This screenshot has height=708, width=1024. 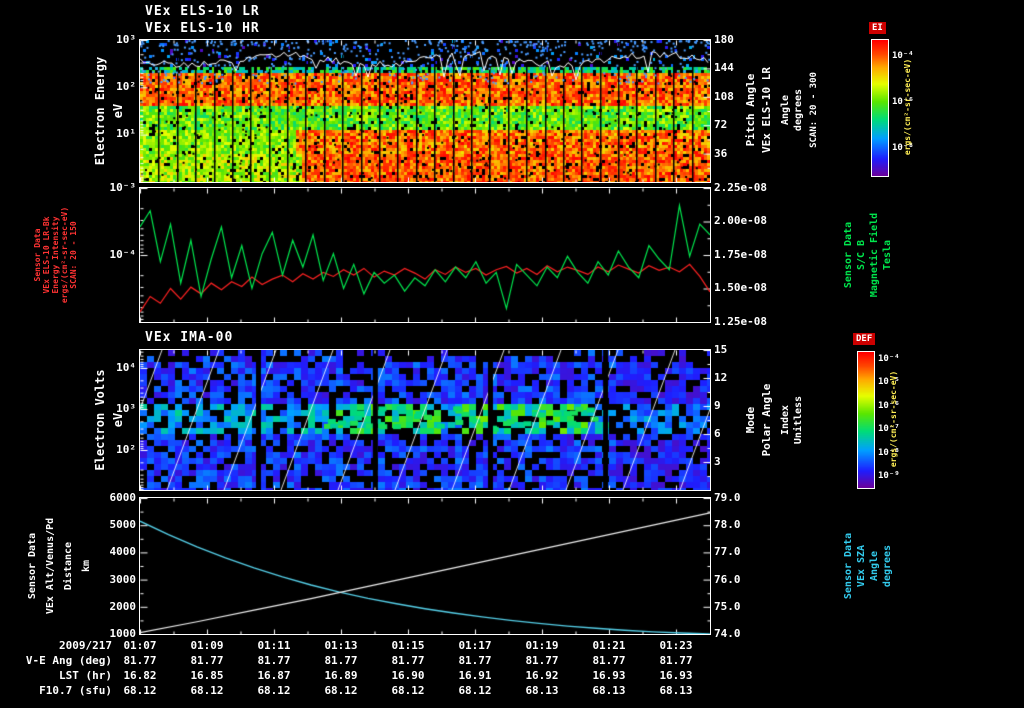 What do you see at coordinates (609, 645) in the screenshot?
I see `time-label-7: 01:21` at bounding box center [609, 645].